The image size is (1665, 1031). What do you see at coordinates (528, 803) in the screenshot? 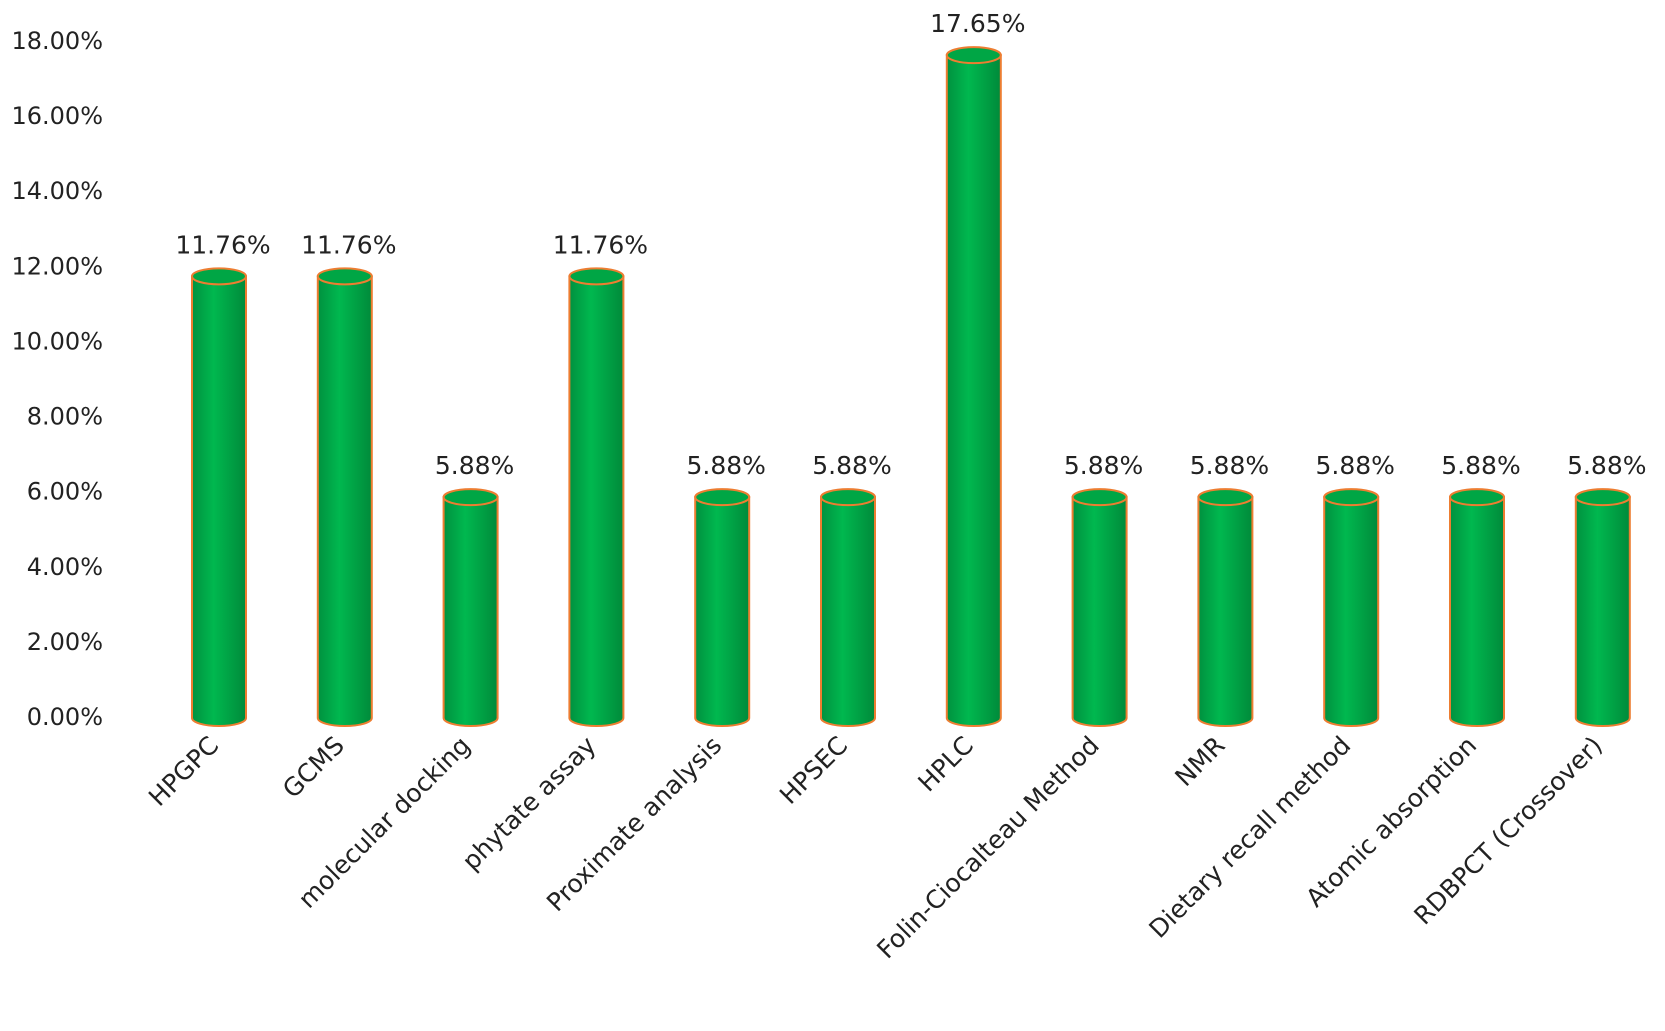
I see `x-tick-label: phytate assay` at bounding box center [528, 803].